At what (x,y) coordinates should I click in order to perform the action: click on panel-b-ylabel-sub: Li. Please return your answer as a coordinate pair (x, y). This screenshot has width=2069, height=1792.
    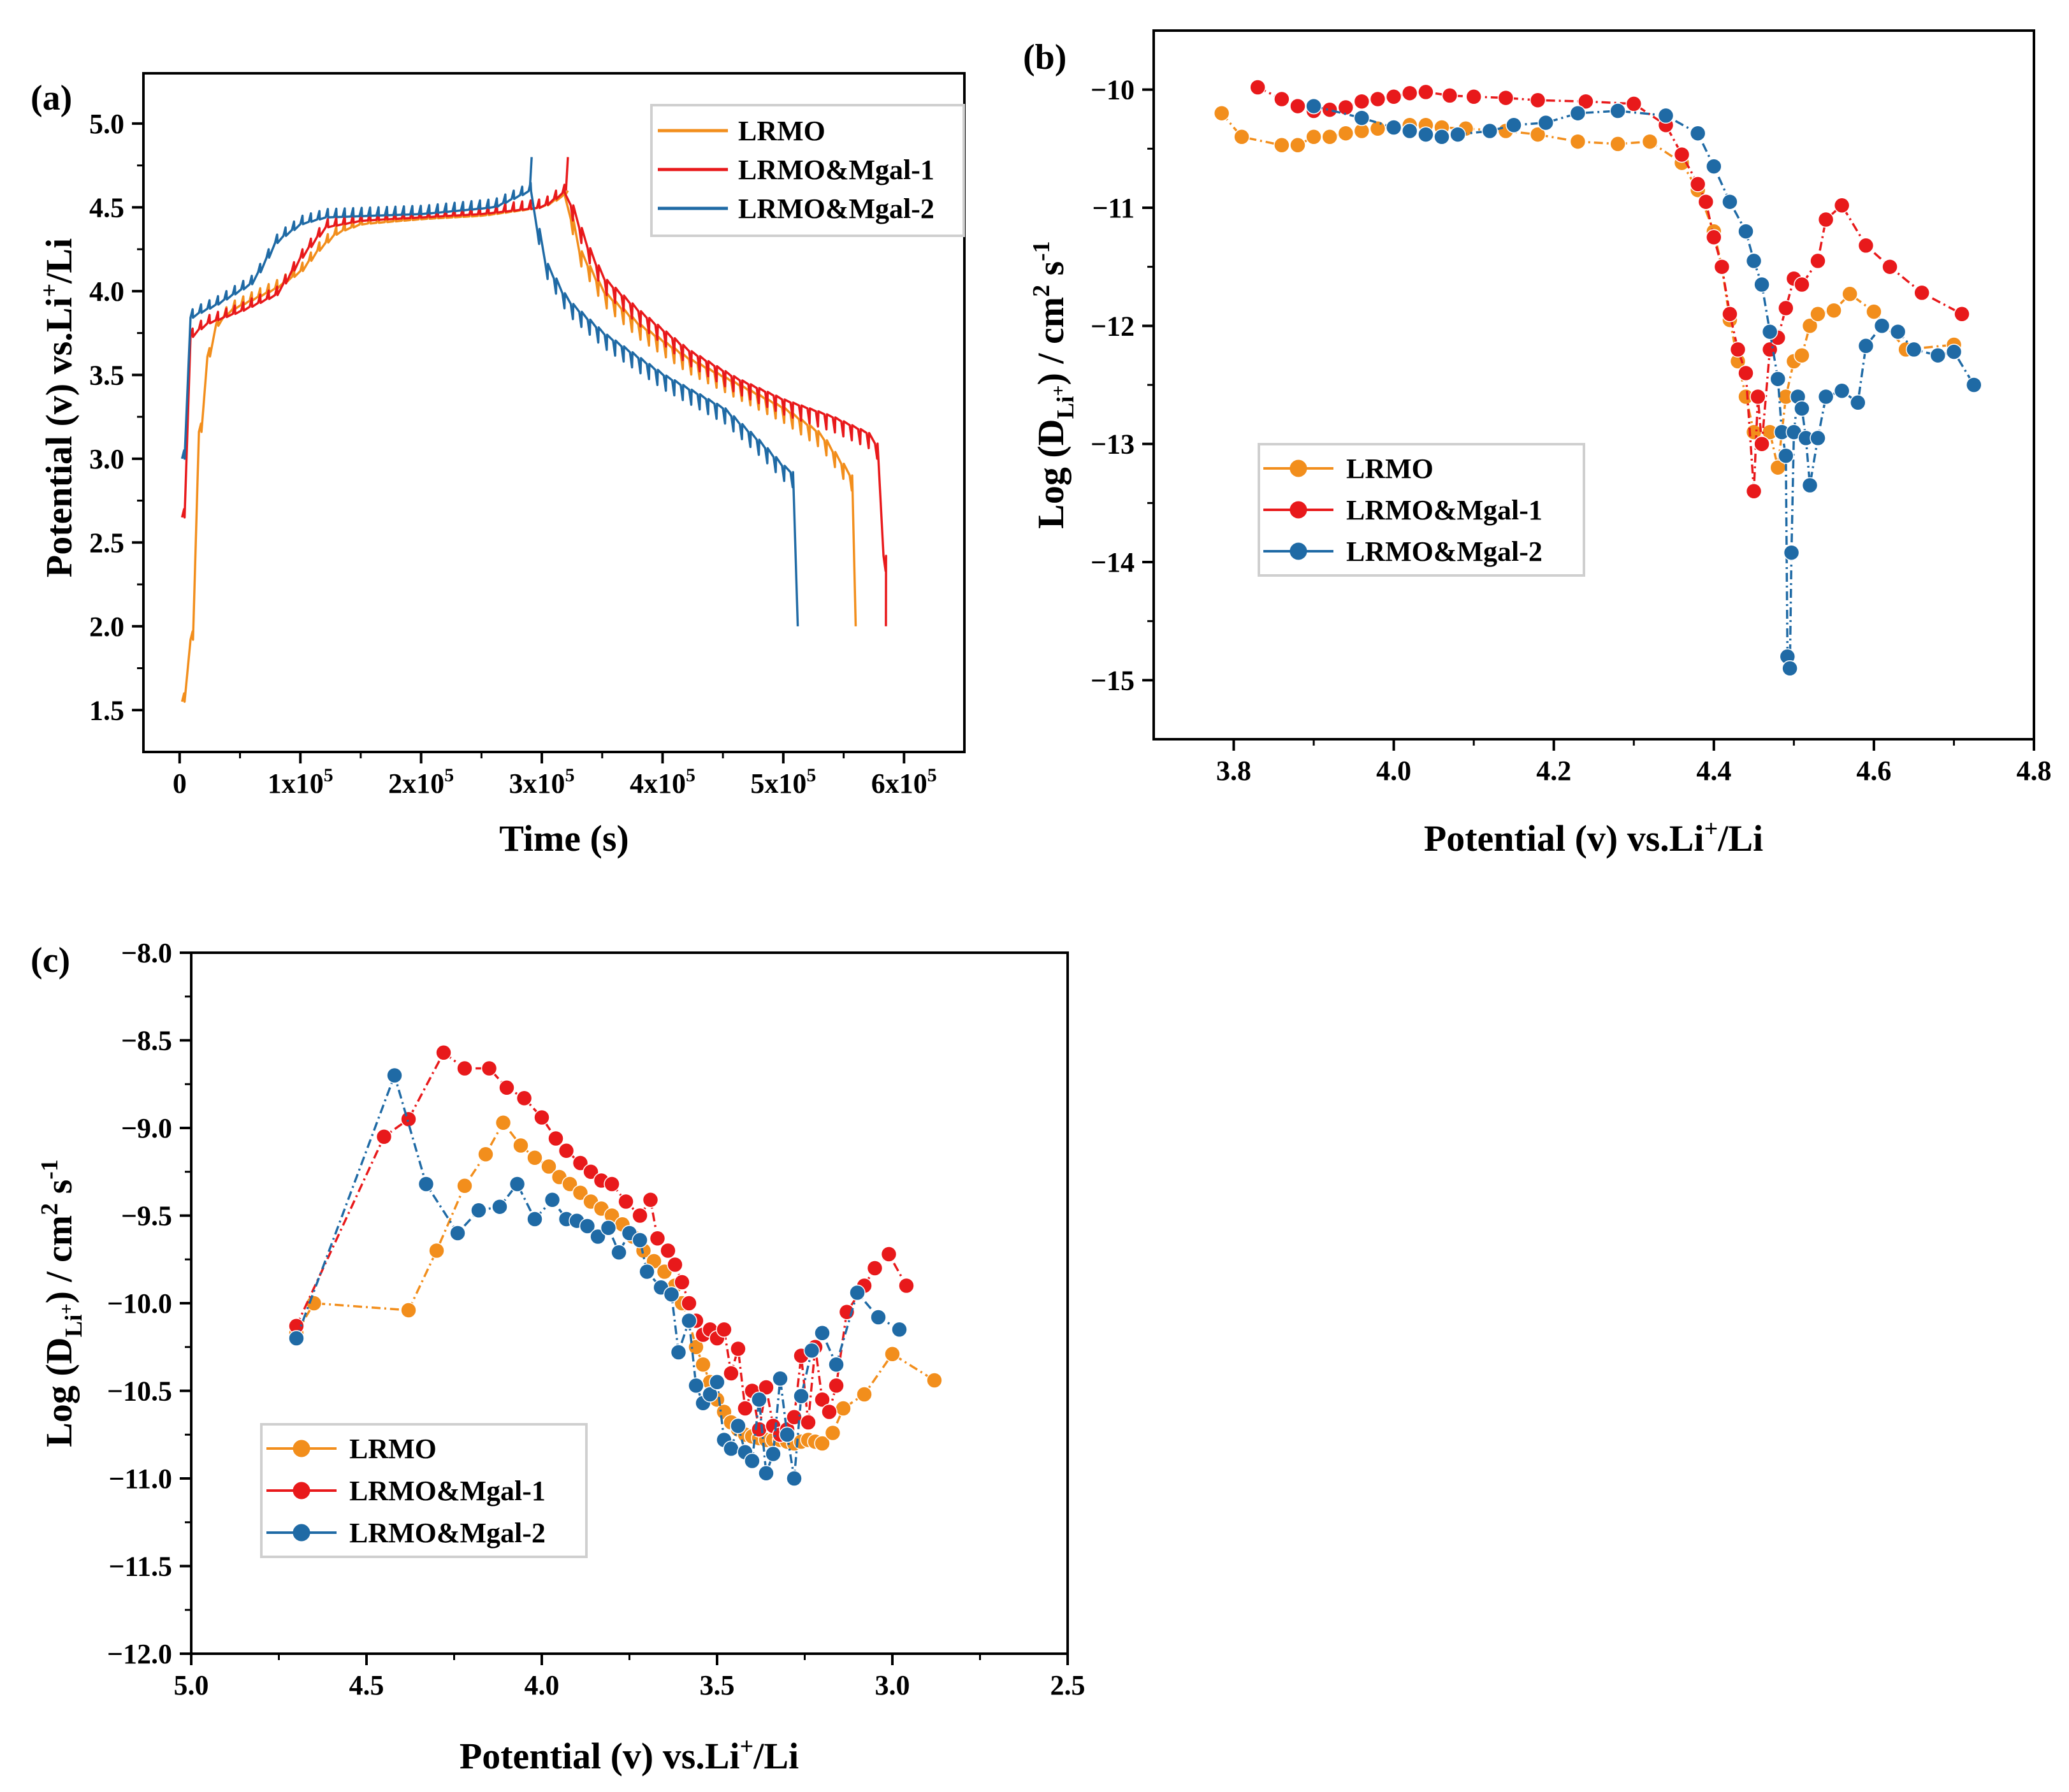
    Looking at the image, I should click on (1065, 407).